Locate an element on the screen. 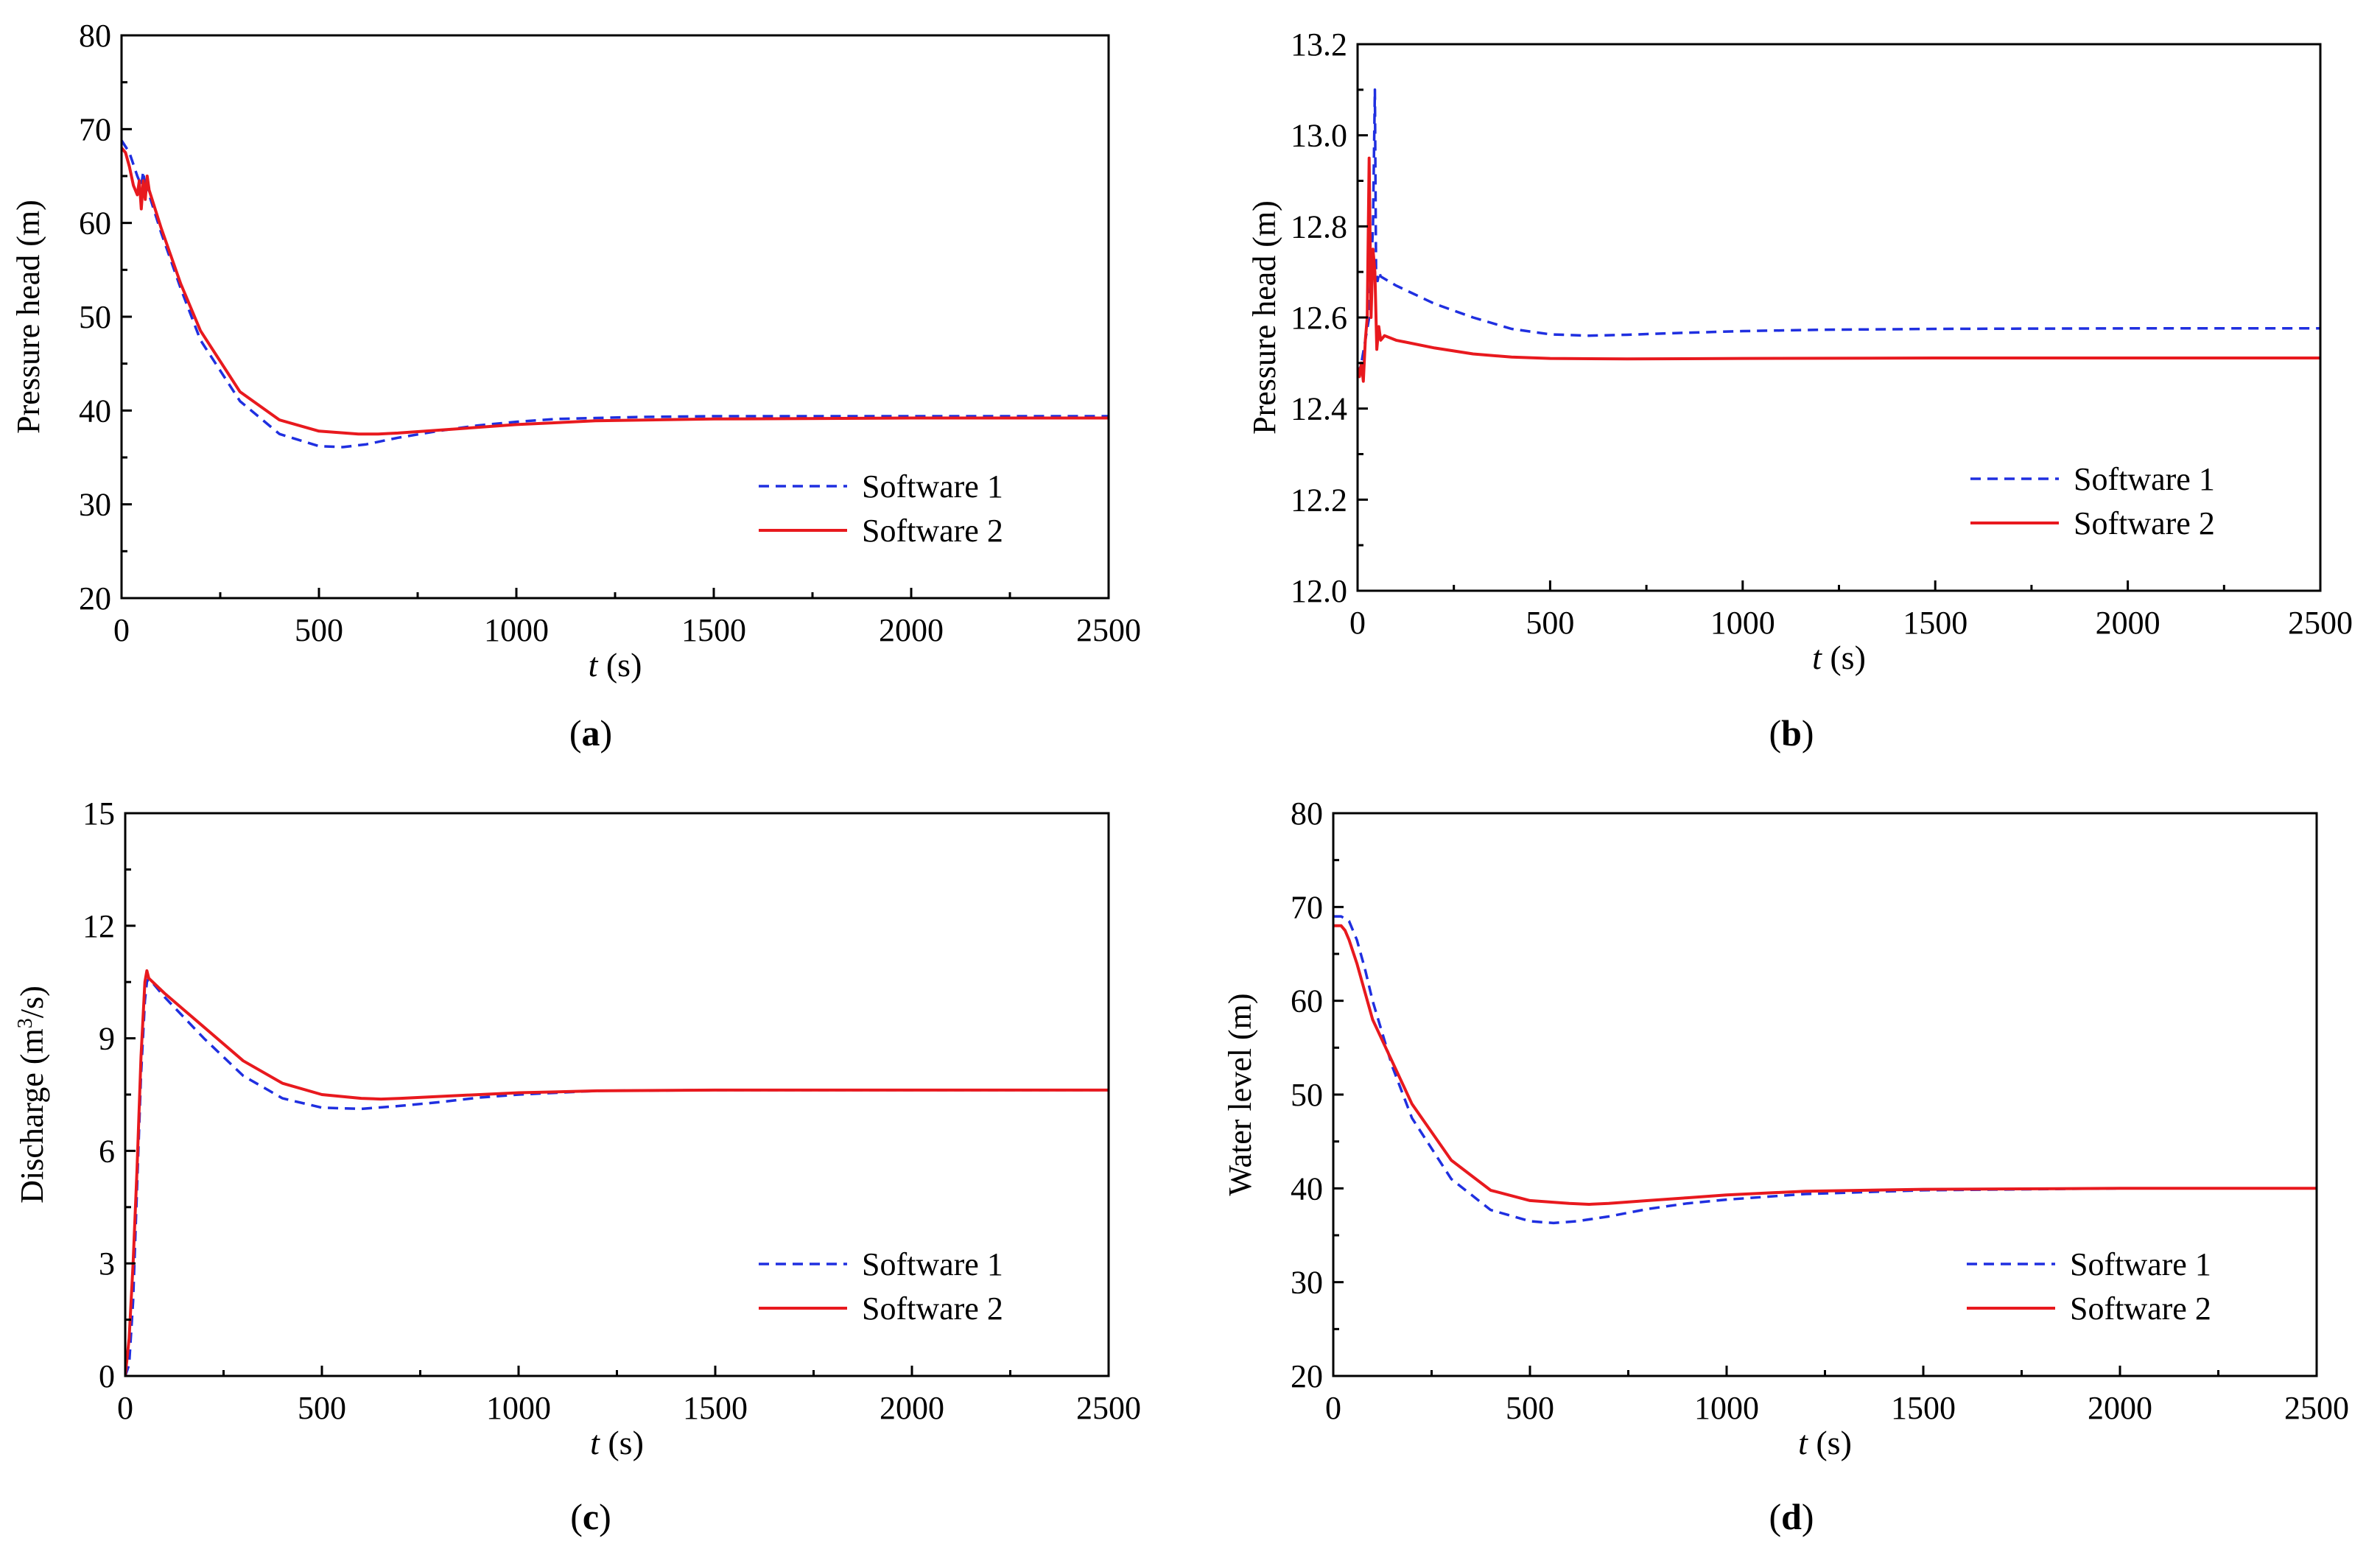 The height and width of the screenshot is (1566, 2380). panel-caption-b: (b) is located at coordinates (1791, 733).